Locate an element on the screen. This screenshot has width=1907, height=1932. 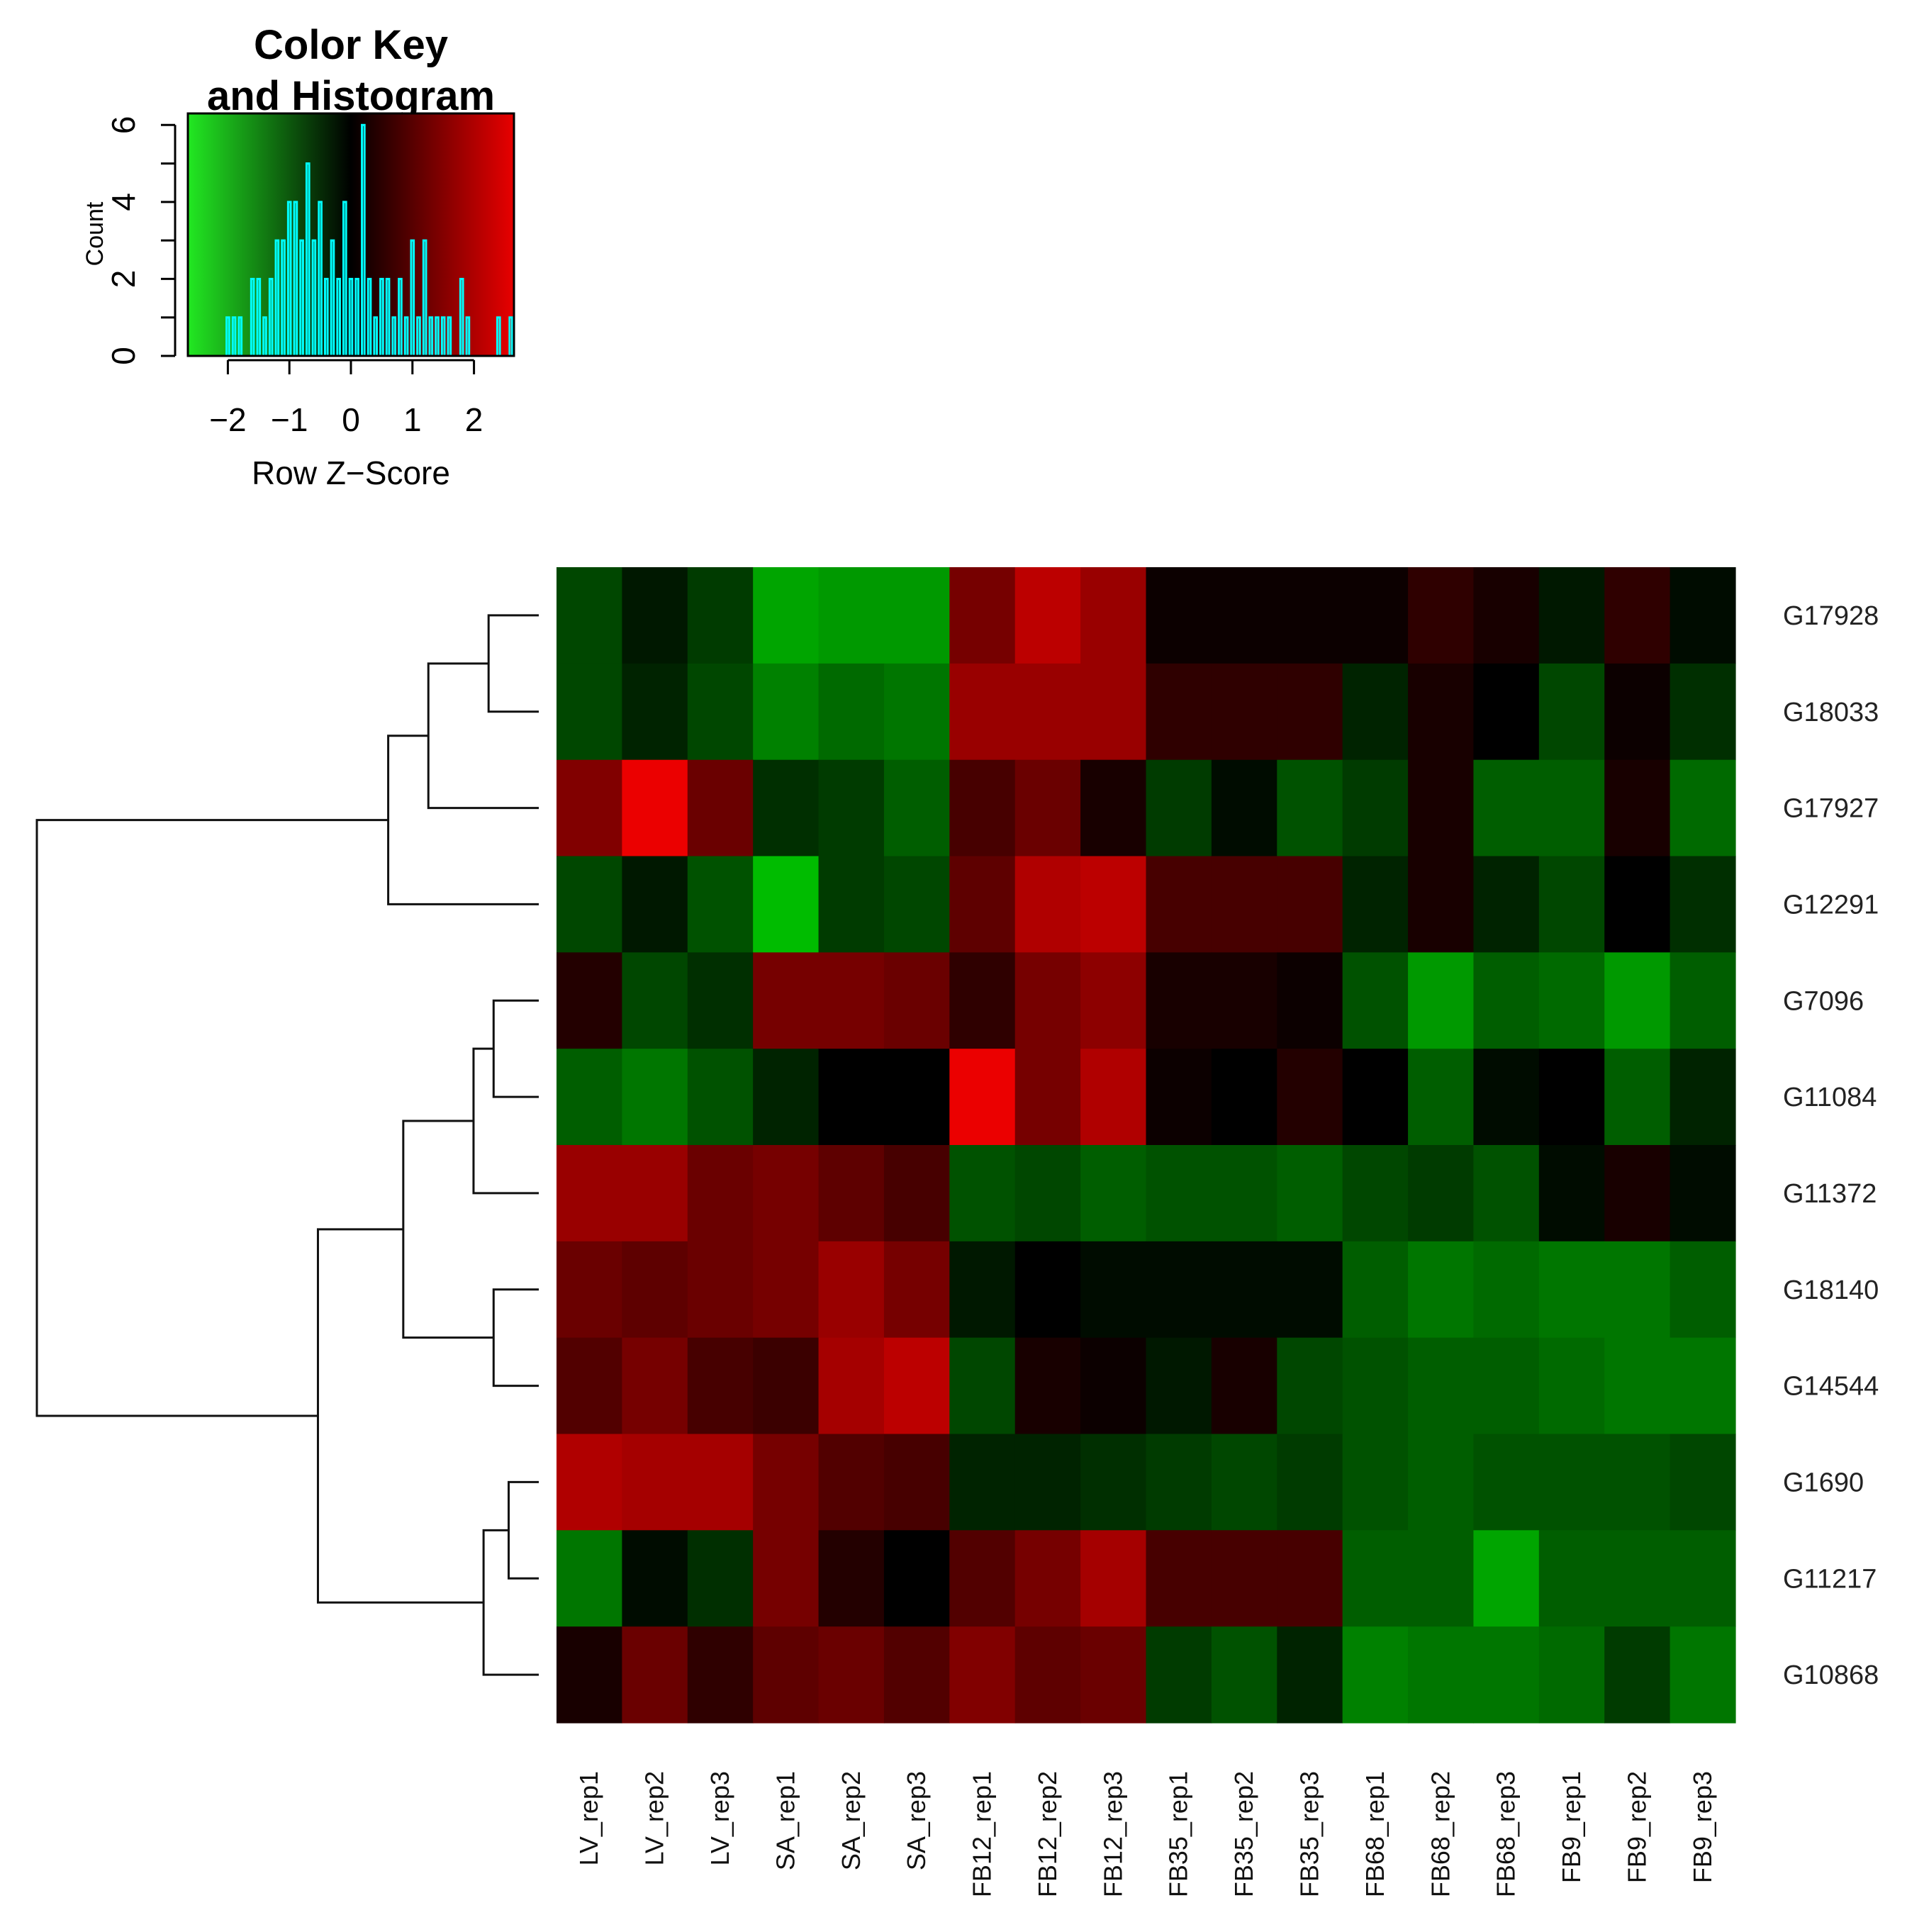
color-key-y-axis: 0 2 4 6 is located at coordinates (141, 240).